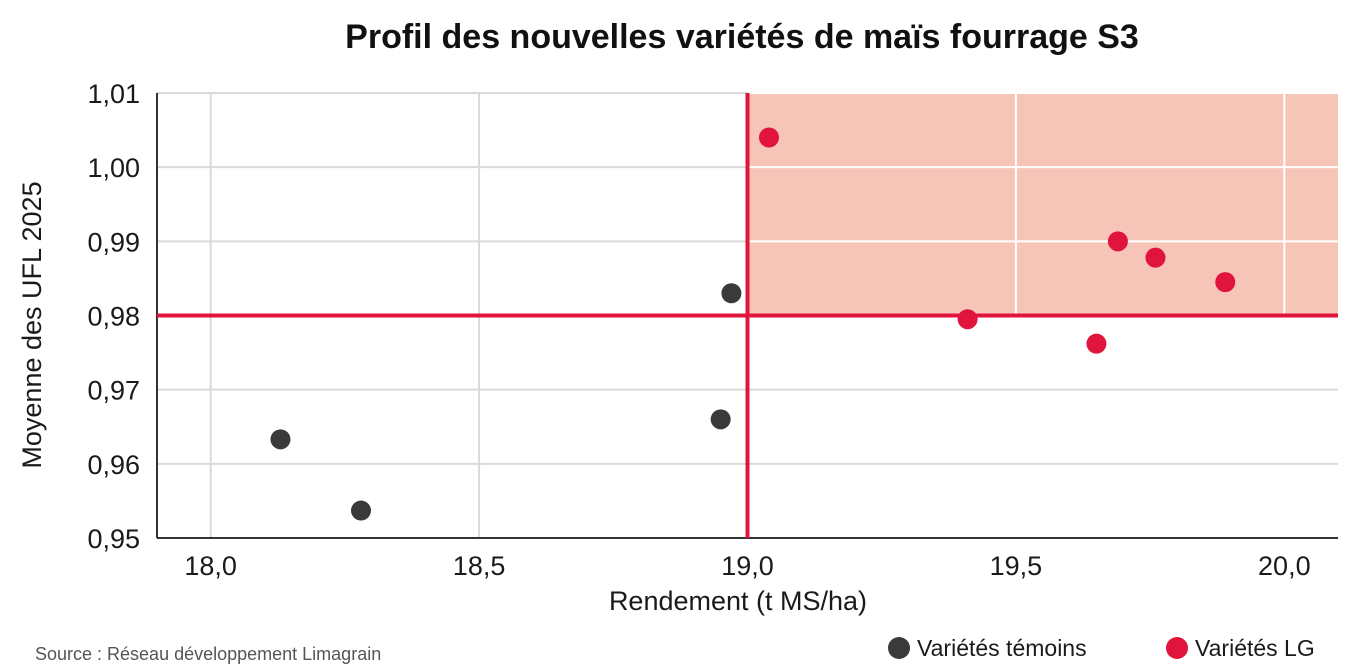 The image size is (1353, 671). I want to click on x-tick-labels: 18,0 18,5 19,0 19,5 20,0, so click(747, 566).